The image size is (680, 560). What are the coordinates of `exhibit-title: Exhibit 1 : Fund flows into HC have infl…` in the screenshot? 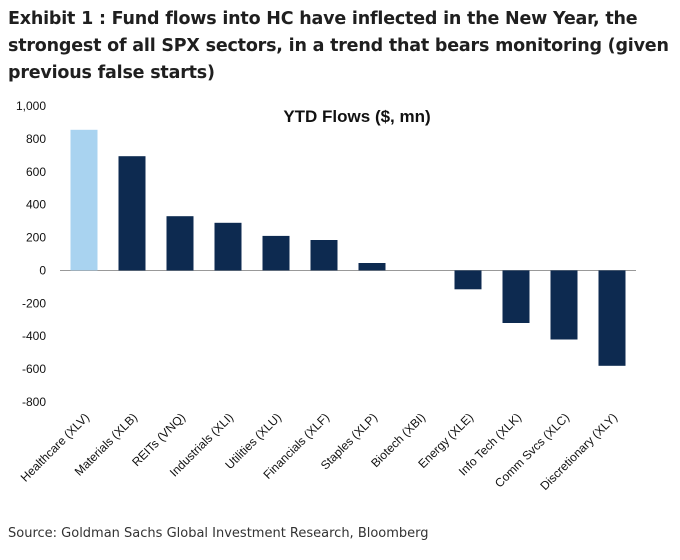 It's located at (338, 46).